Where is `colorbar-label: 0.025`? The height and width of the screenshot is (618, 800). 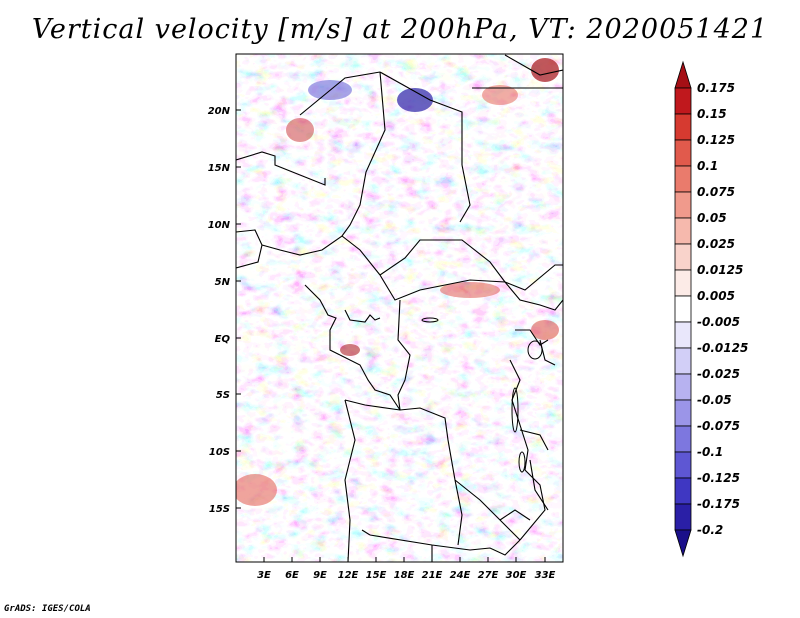 colorbar-label: 0.025 is located at coordinates (716, 244).